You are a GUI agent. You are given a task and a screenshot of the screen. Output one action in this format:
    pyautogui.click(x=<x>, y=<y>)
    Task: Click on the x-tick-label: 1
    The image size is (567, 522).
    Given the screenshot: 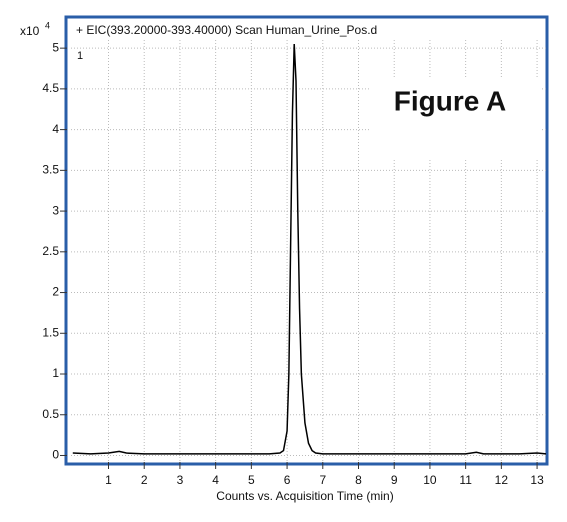 What is the action you would take?
    pyautogui.click(x=108, y=480)
    